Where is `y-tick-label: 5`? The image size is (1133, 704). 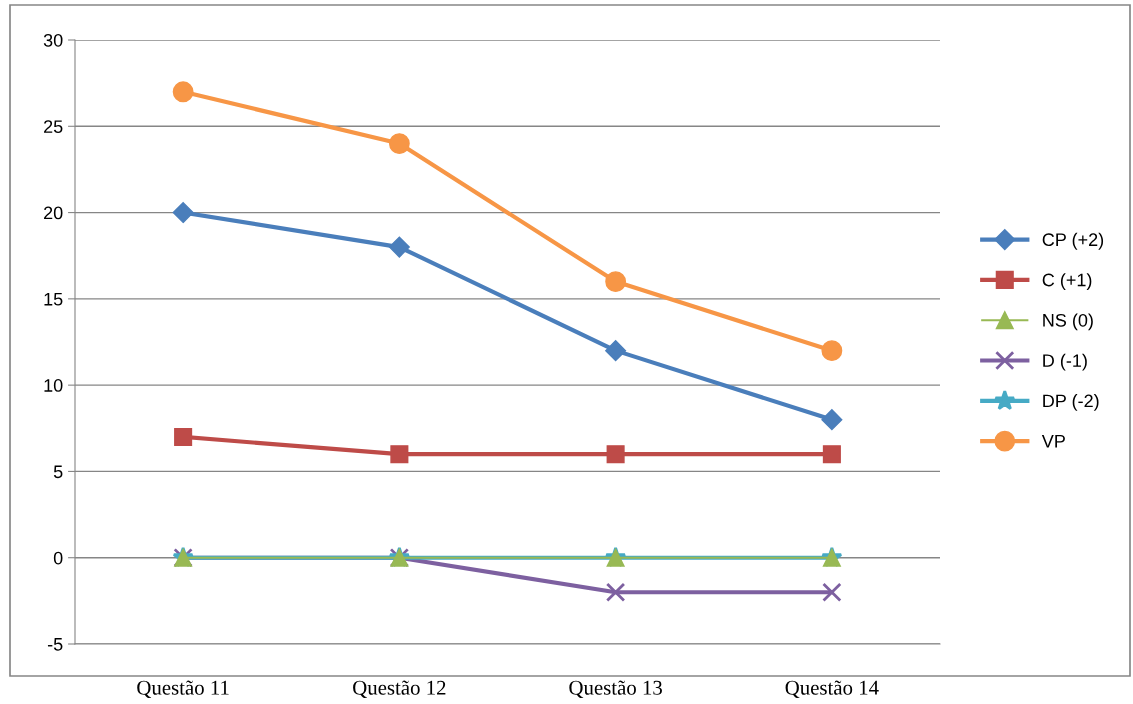
y-tick-label: 5 is located at coordinates (58, 472).